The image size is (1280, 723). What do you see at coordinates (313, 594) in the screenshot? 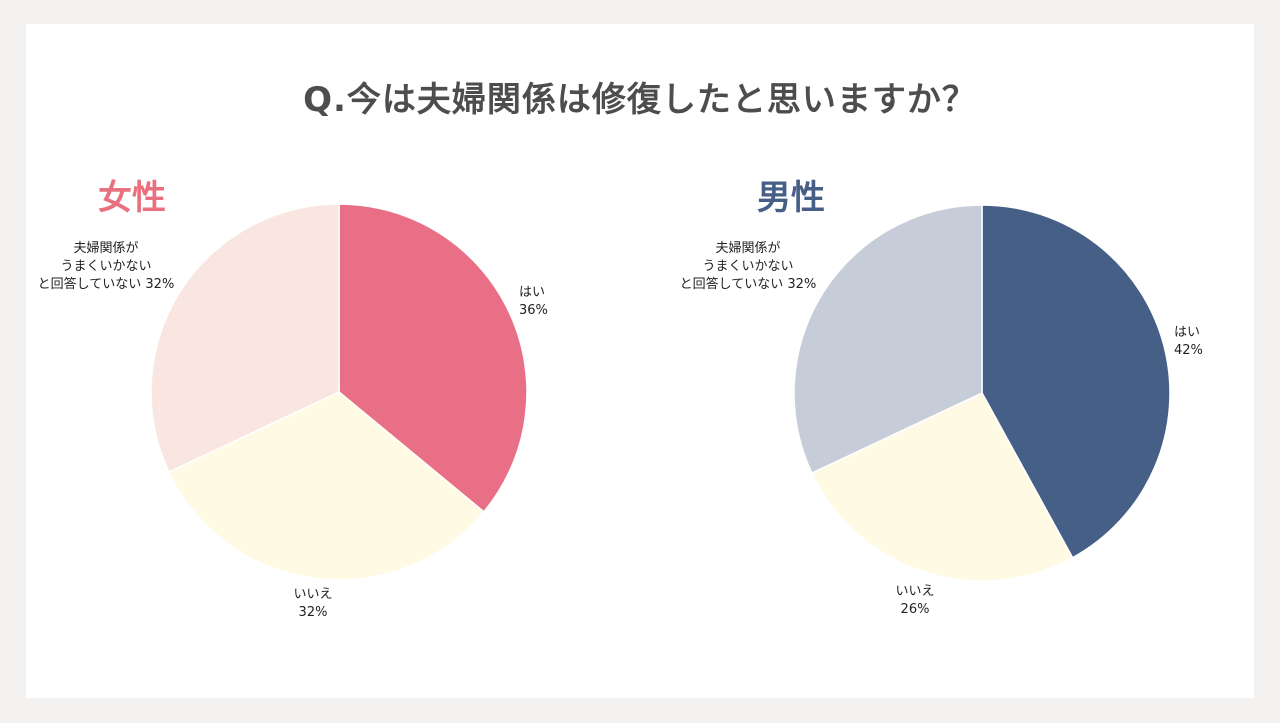
I see `female-label-no-name: いいえ` at bounding box center [313, 594].